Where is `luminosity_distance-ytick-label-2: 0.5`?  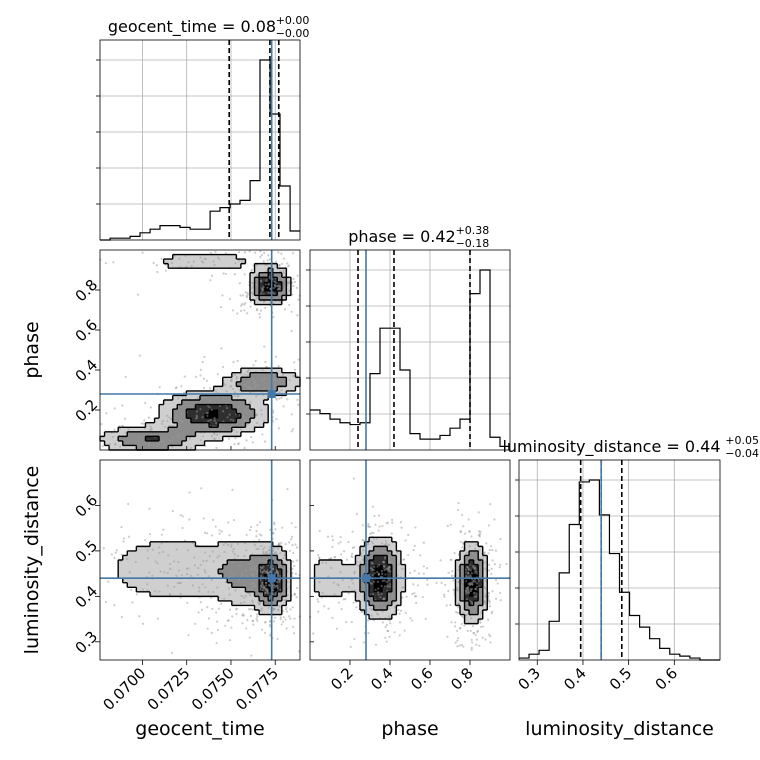
luminosity_distance-ytick-label-2: 0.5 is located at coordinates (87, 552).